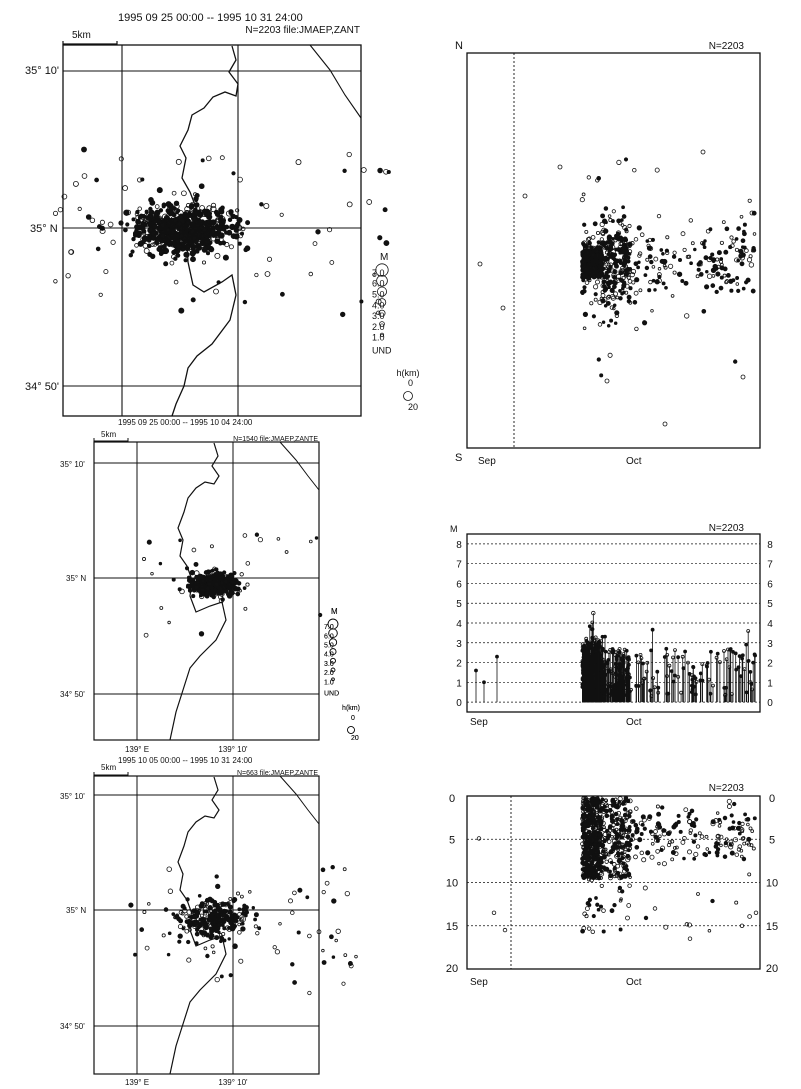 This screenshot has width=801, height=1089. What do you see at coordinates (72, 796) in the screenshot?
I see `map-3-lat-label-1: 35° 10'` at bounding box center [72, 796].